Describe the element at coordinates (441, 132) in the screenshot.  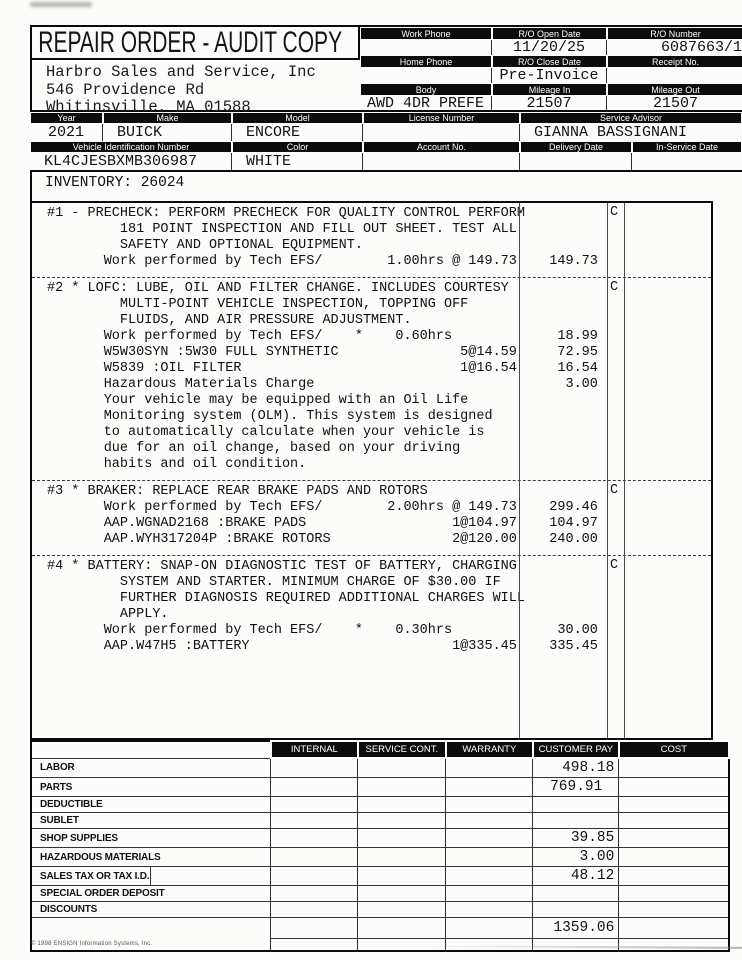
I see `license-number-value` at that location.